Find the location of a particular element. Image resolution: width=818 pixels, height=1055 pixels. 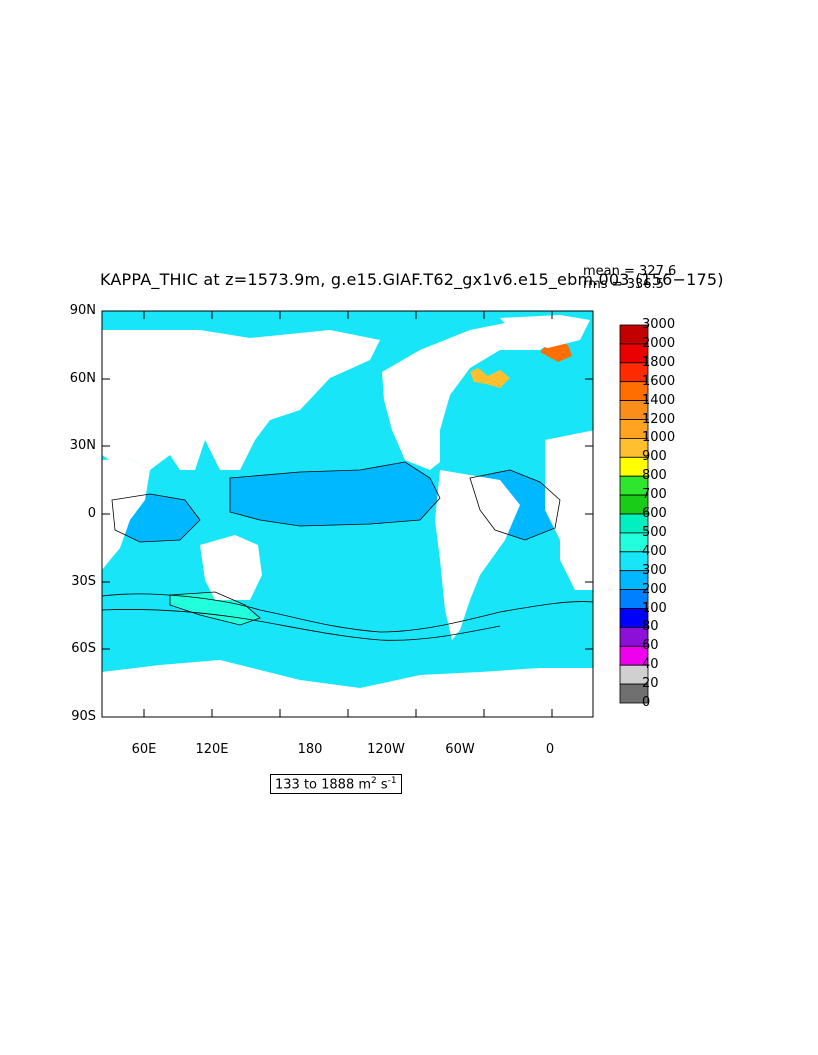

colorbar-label: 900 is located at coordinates (654, 457).